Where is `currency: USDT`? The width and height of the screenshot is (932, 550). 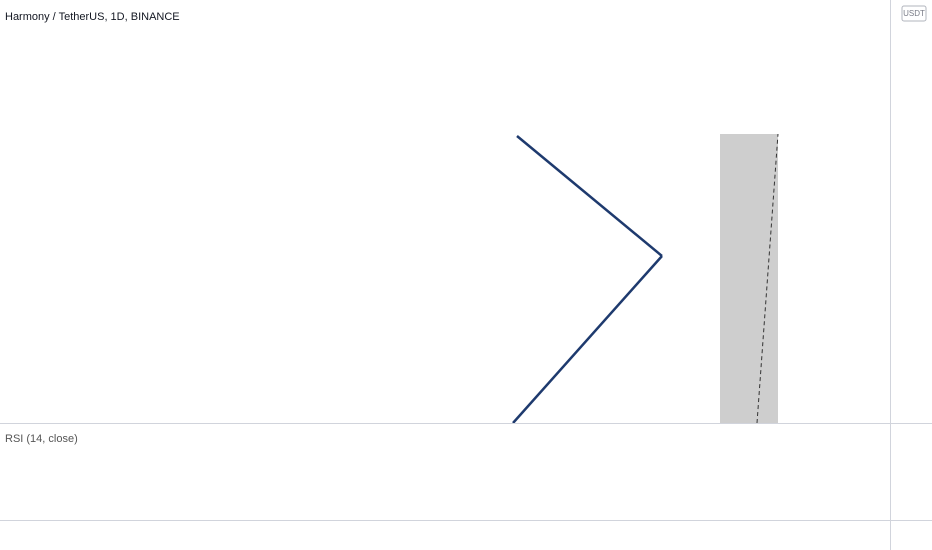
currency: USDT is located at coordinates (914, 13).